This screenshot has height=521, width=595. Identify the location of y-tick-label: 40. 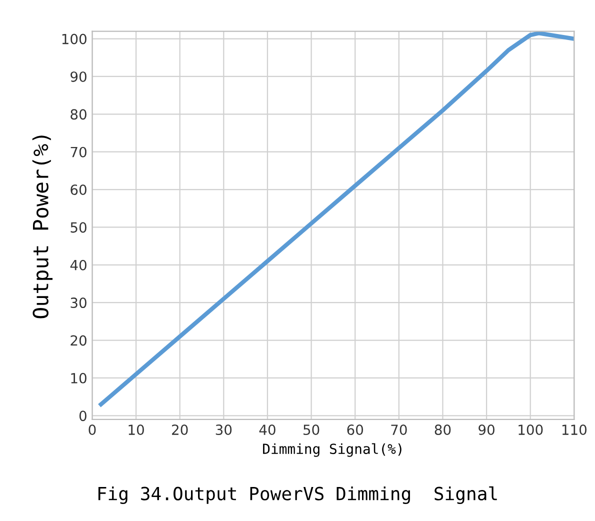
(78, 265).